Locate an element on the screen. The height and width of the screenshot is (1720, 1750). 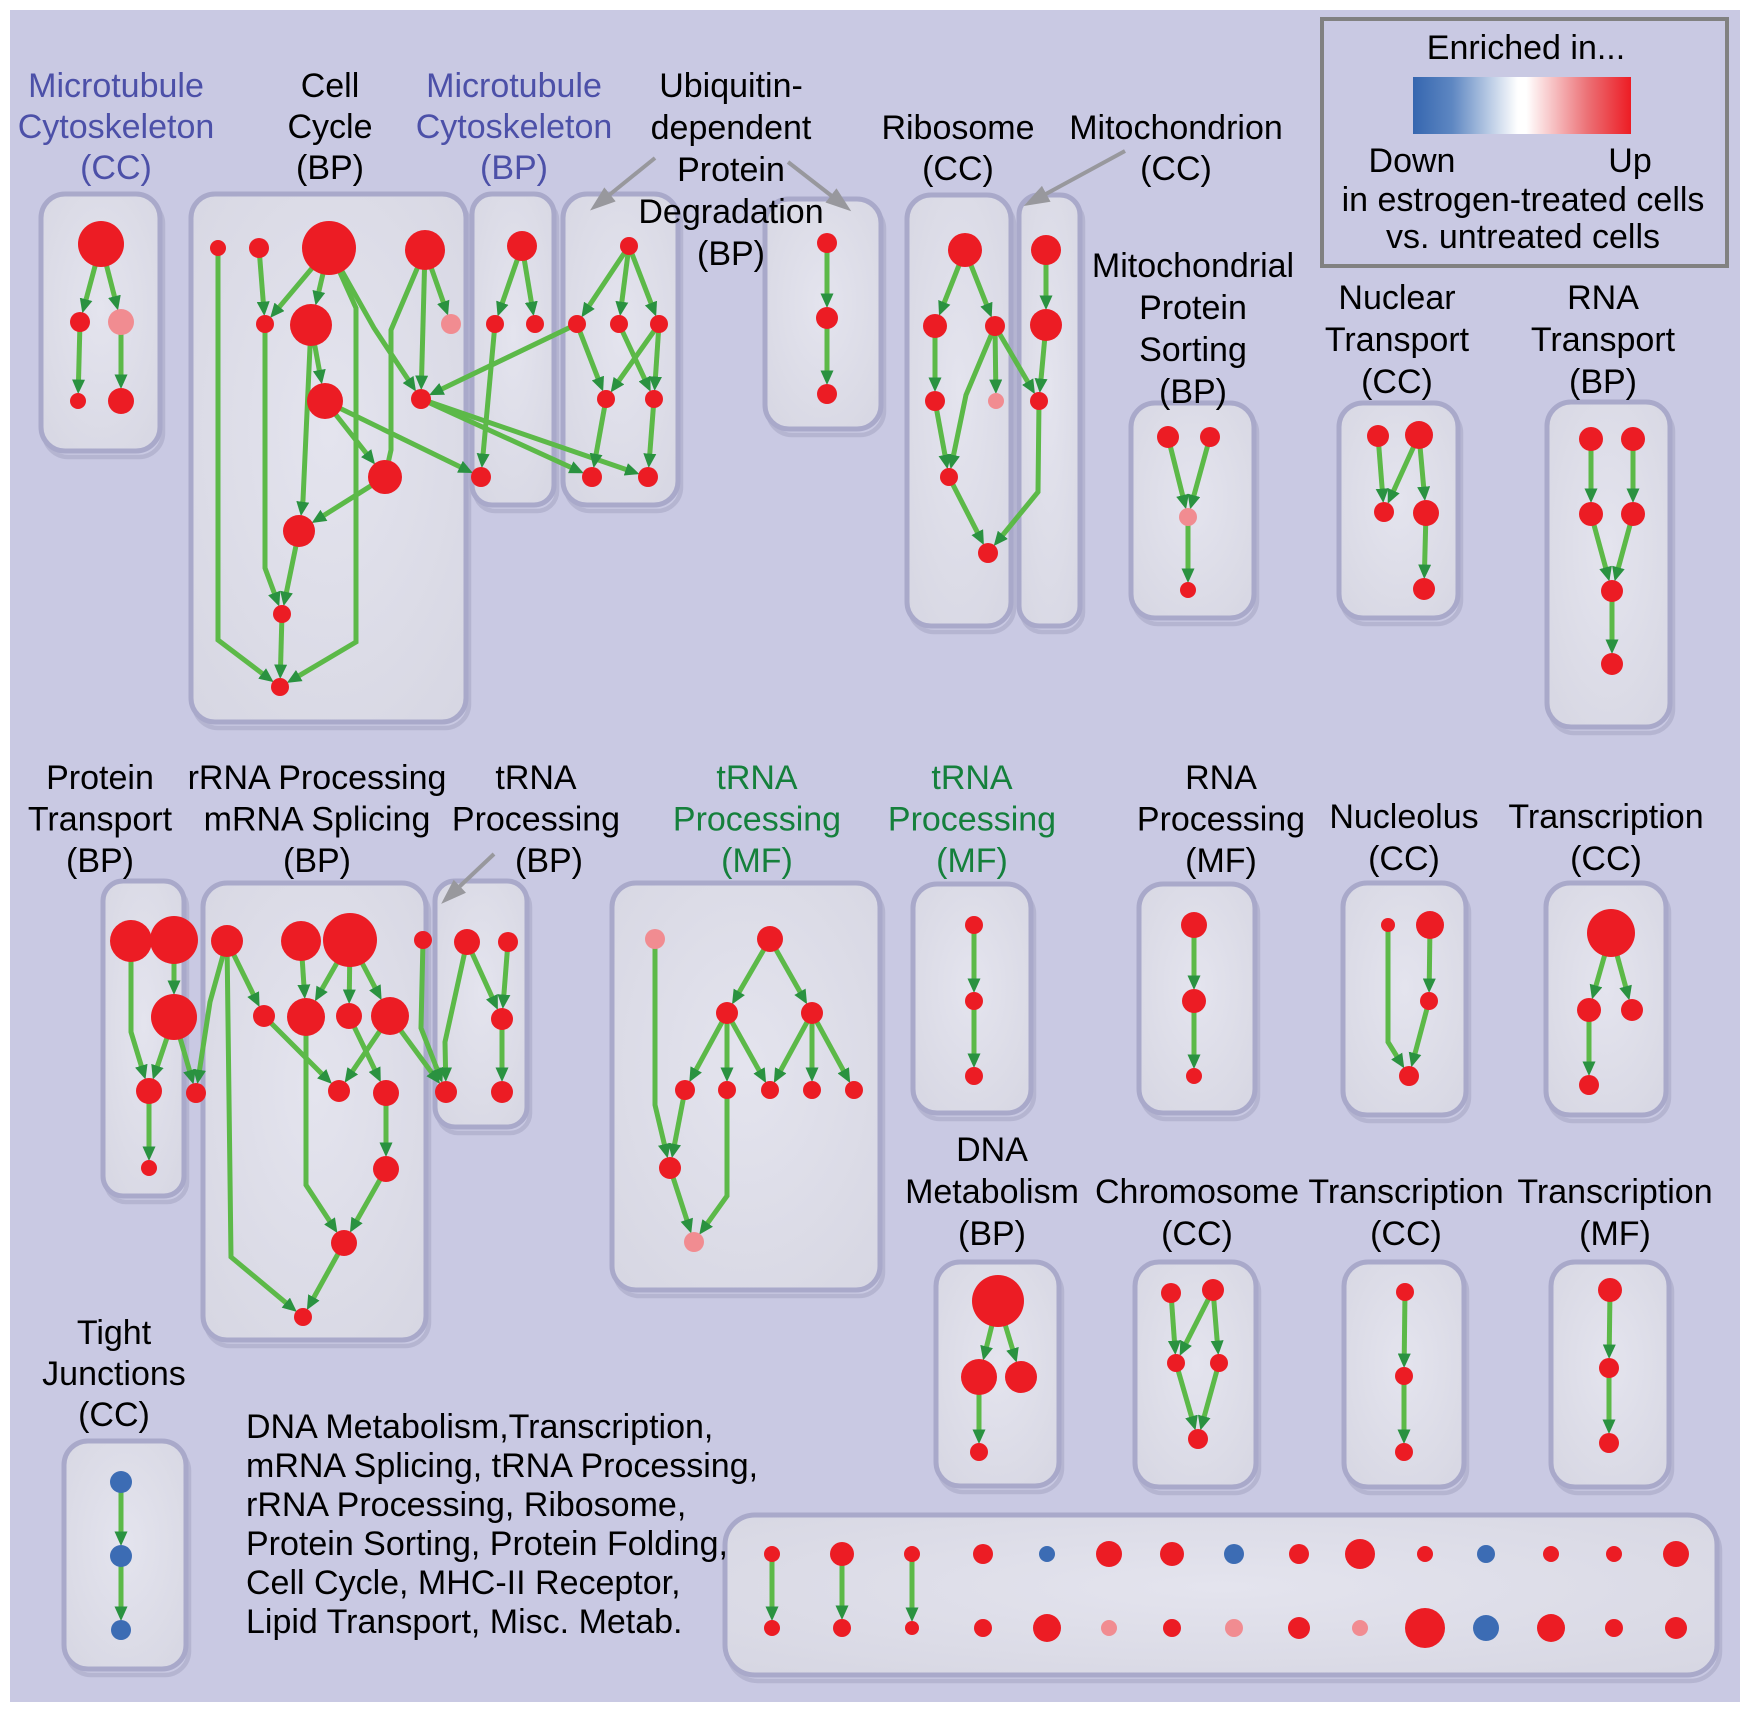
svg-text: DNA Metabolism,Transcription, is located at coordinates (479, 1427).